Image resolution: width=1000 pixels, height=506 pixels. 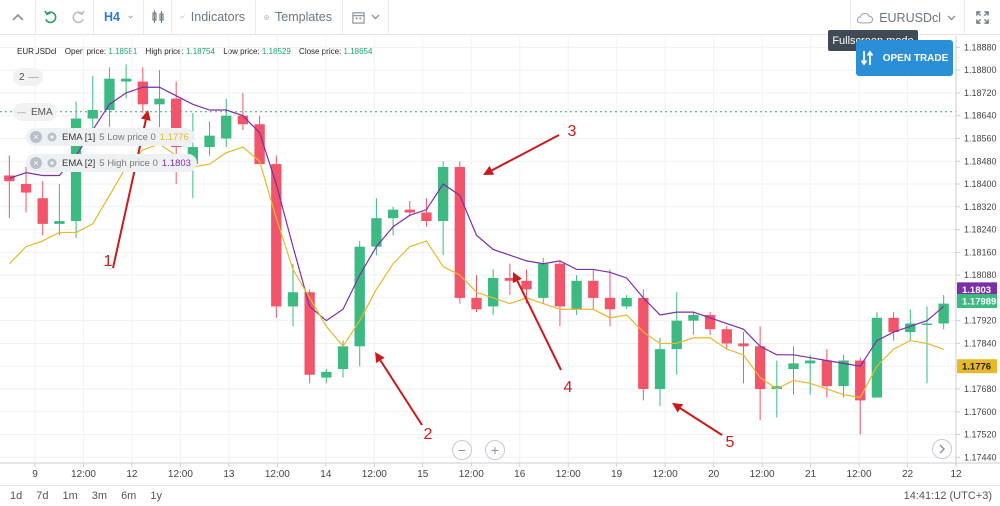 What do you see at coordinates (366, 17) in the screenshot?
I see `calendar-button` at bounding box center [366, 17].